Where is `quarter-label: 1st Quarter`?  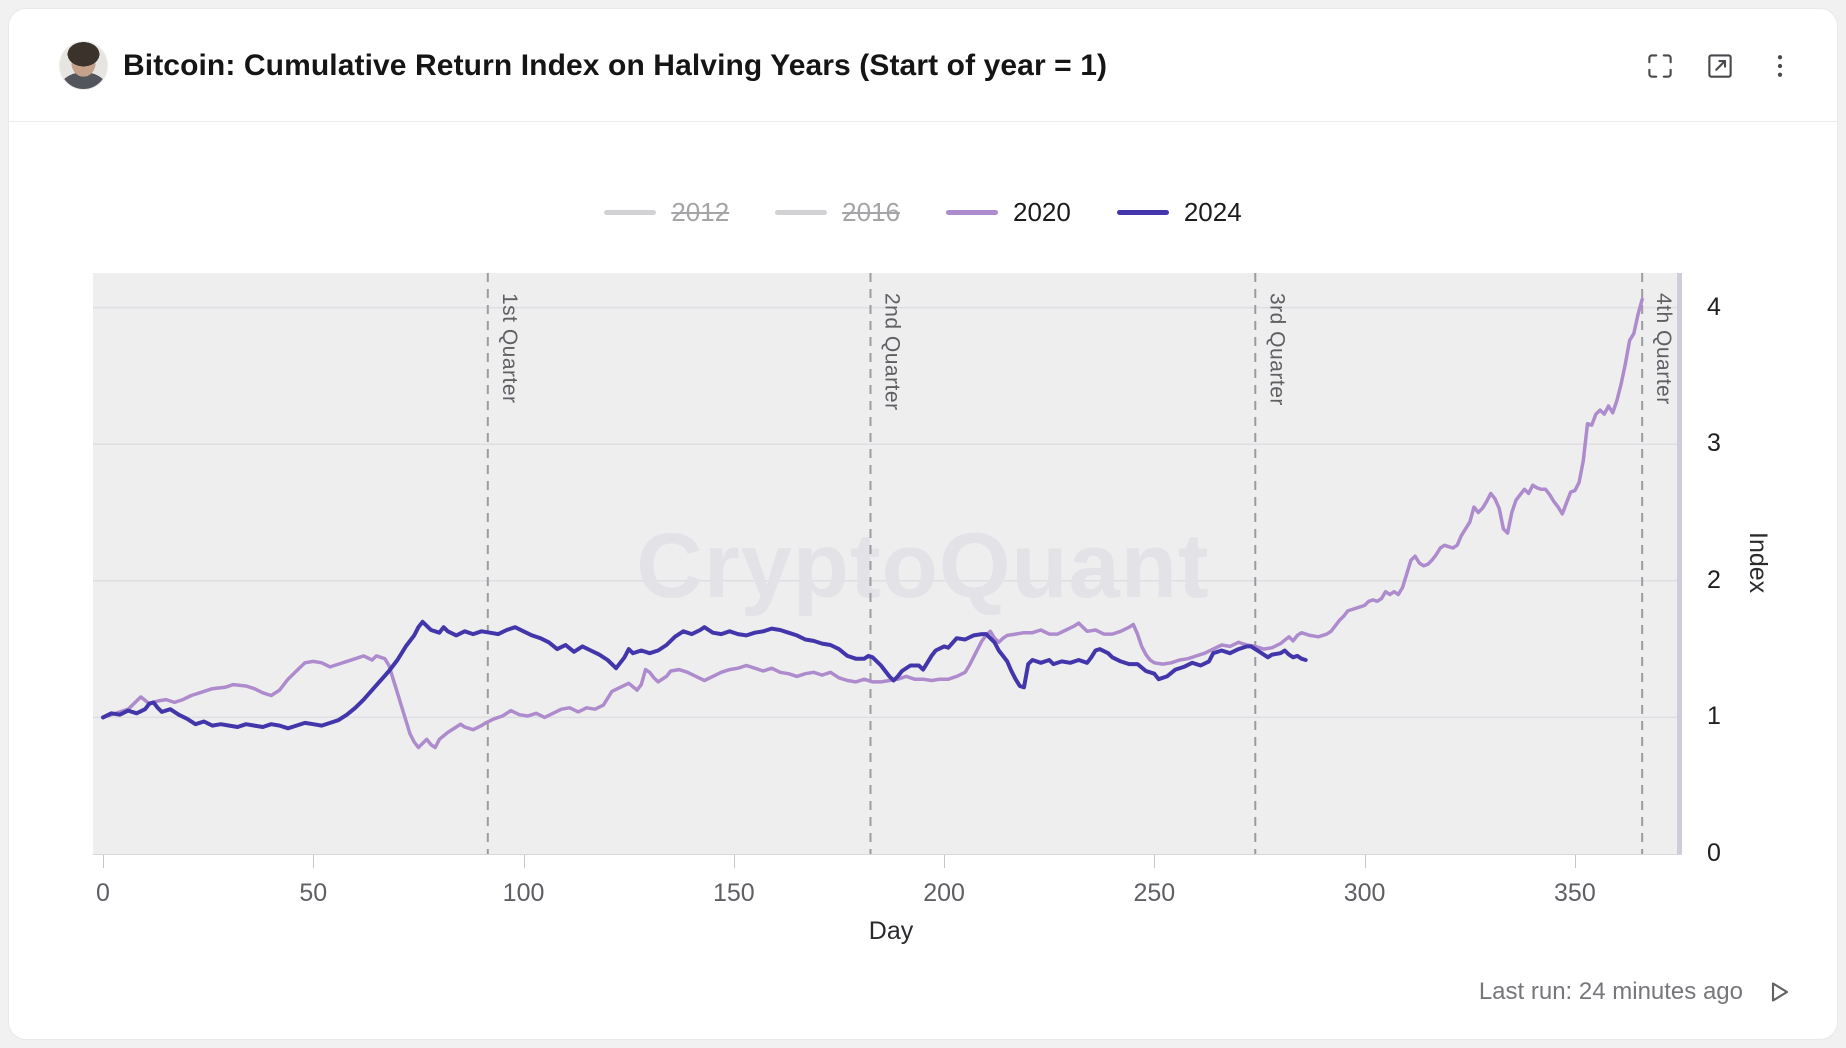
quarter-label: 1st Quarter is located at coordinates (509, 348).